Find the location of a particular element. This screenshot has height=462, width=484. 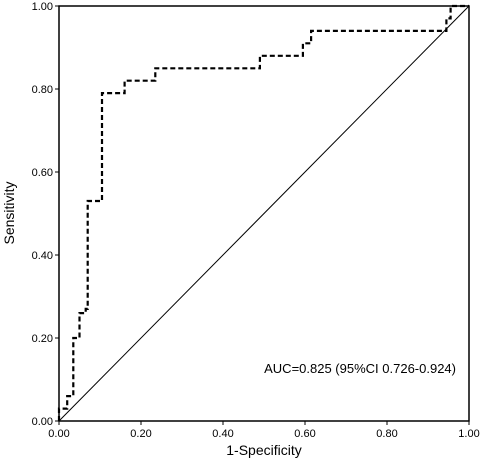

y-tick-label: 0.20 is located at coordinates (42, 339).